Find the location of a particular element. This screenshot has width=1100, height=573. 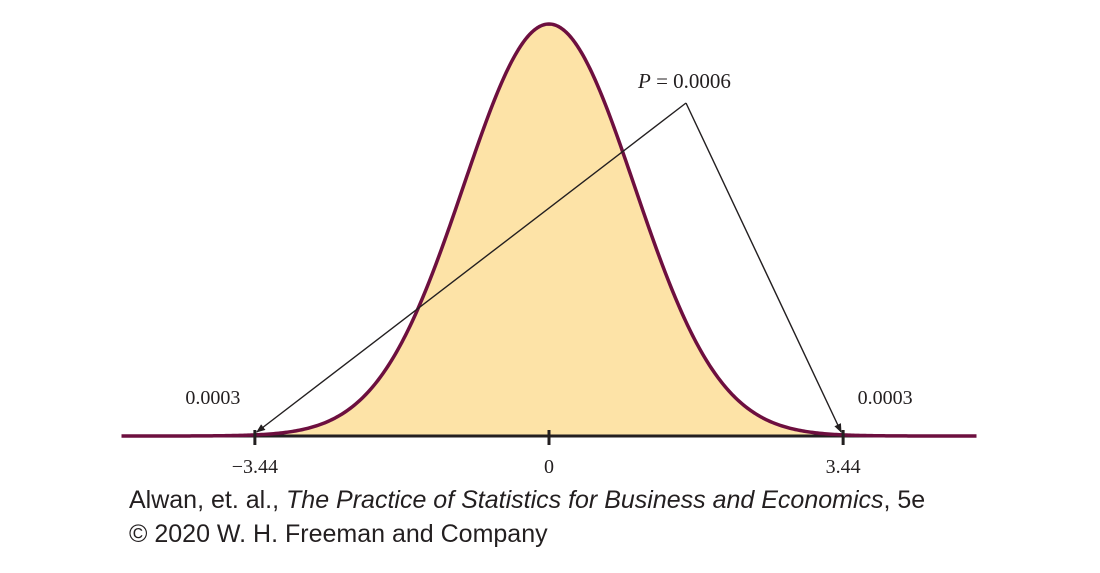

p-symbol: P is located at coordinates (644, 81).